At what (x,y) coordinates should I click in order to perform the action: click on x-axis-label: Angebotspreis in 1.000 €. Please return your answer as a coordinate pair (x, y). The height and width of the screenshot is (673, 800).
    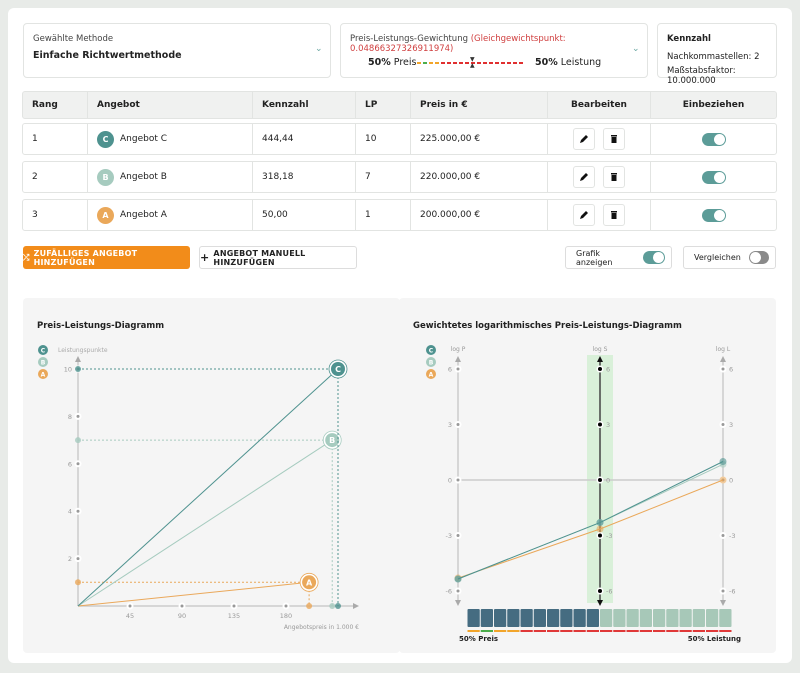
    Looking at the image, I should click on (321, 627).